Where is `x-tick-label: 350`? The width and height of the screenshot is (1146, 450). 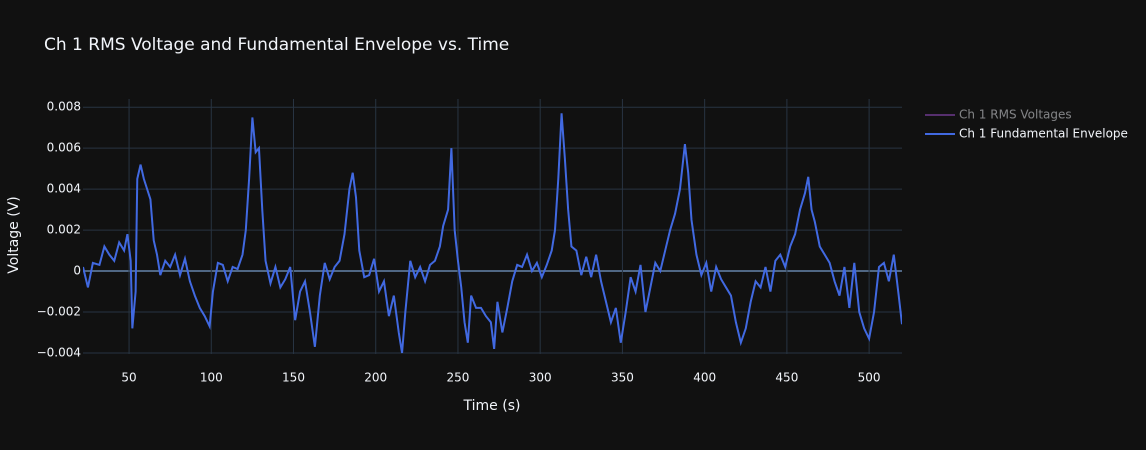 x-tick-label: 350 is located at coordinates (622, 378).